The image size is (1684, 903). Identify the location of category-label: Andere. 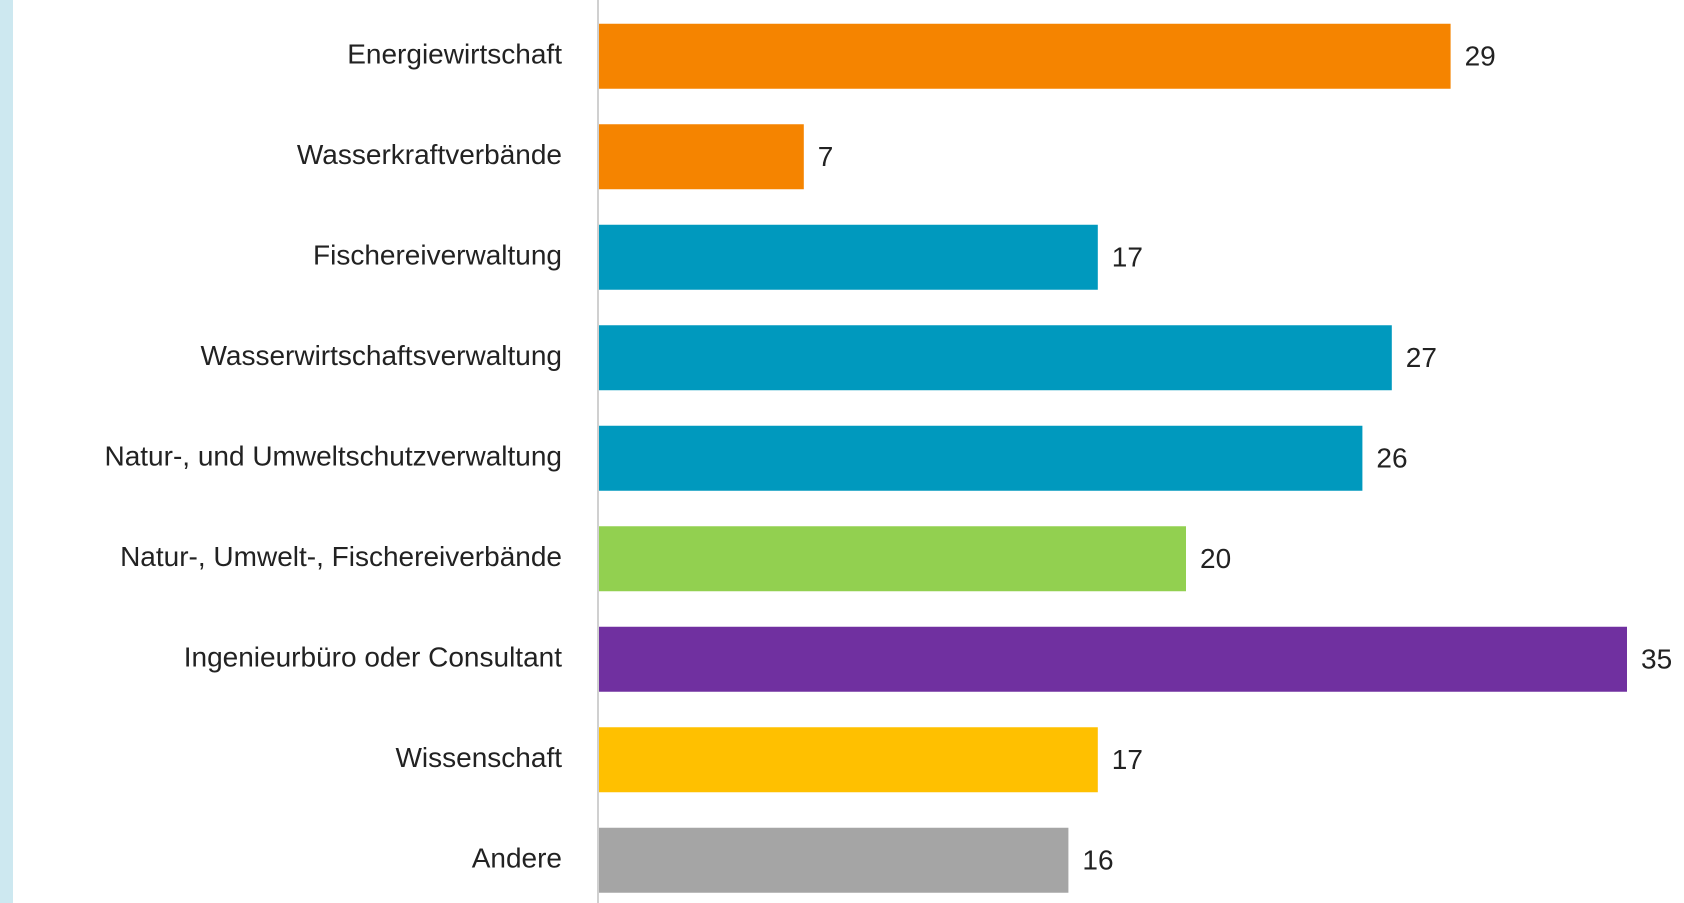
(517, 858).